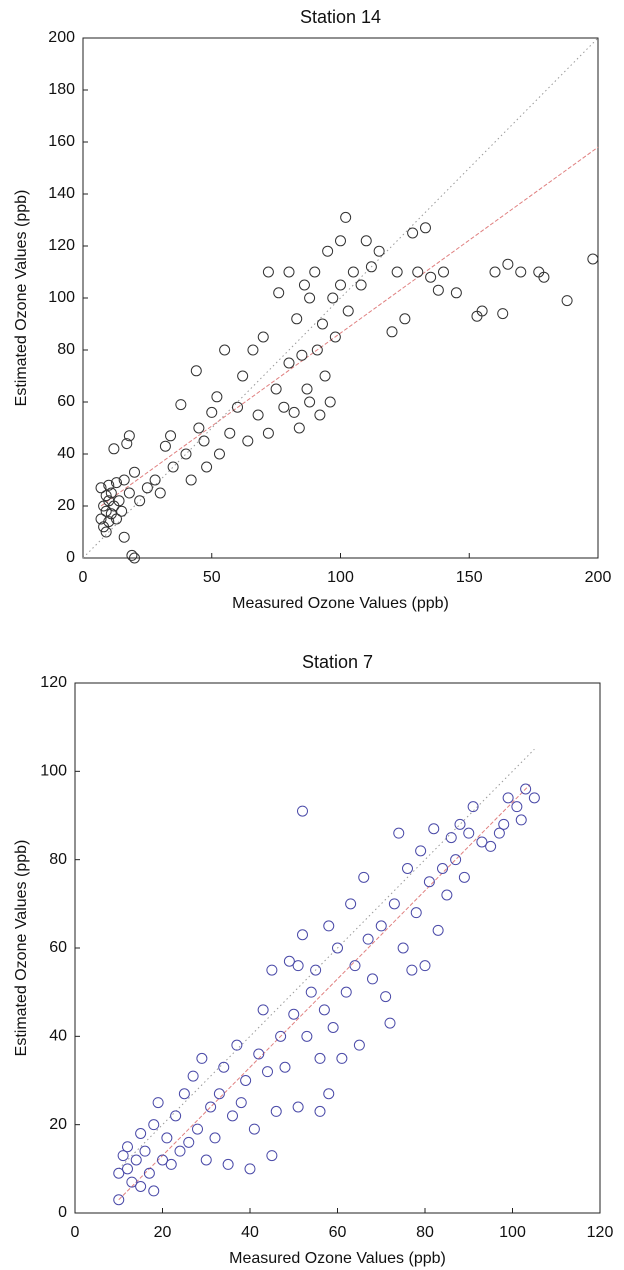 The image size is (624, 1270). What do you see at coordinates (61, 89) in the screenshot?
I see `y-tick-label: 180` at bounding box center [61, 89].